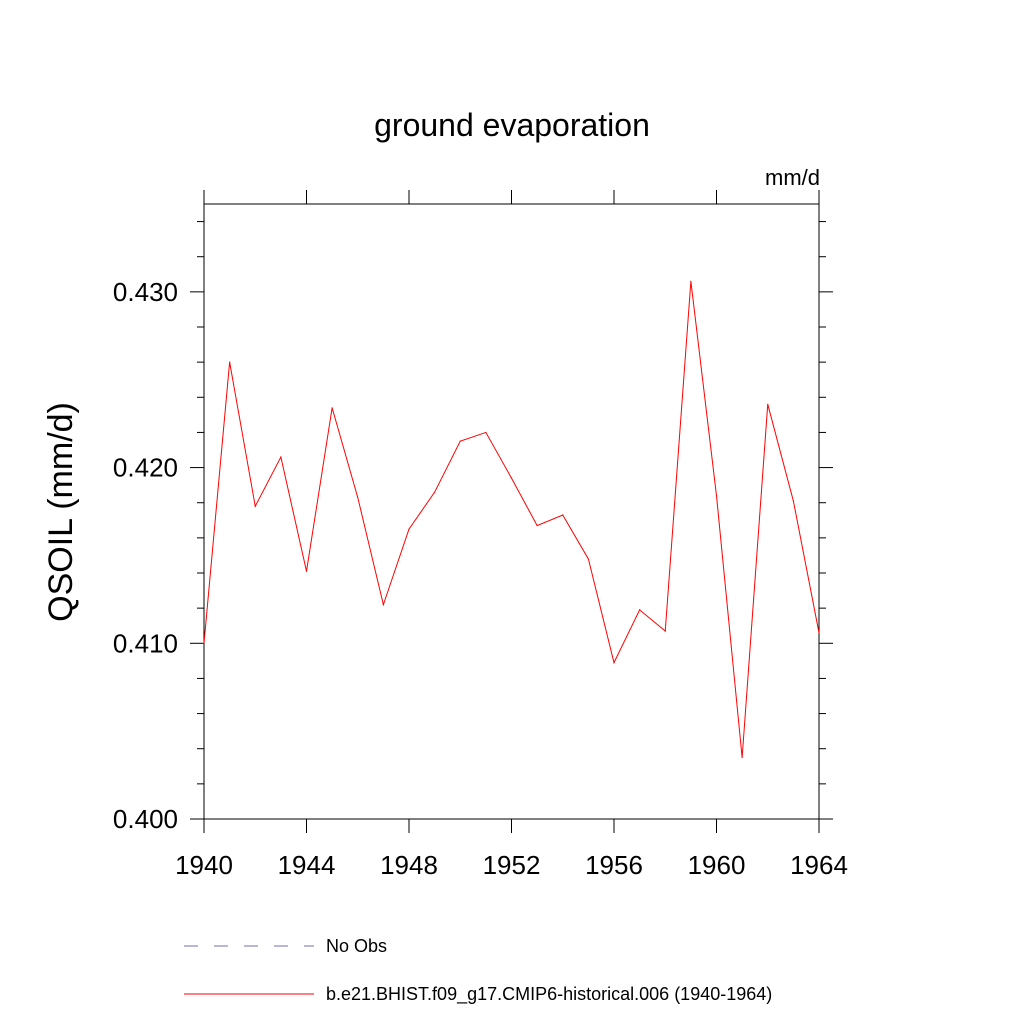 This screenshot has width=1024, height=1024. What do you see at coordinates (145, 643) in the screenshot?
I see `y-tick-label: 0.410` at bounding box center [145, 643].